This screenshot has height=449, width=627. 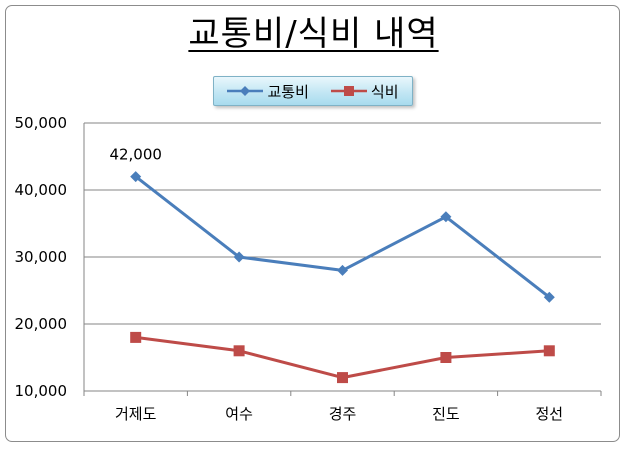 What do you see at coordinates (41, 190) in the screenshot?
I see `y-tick-label-3: 40,000` at bounding box center [41, 190].